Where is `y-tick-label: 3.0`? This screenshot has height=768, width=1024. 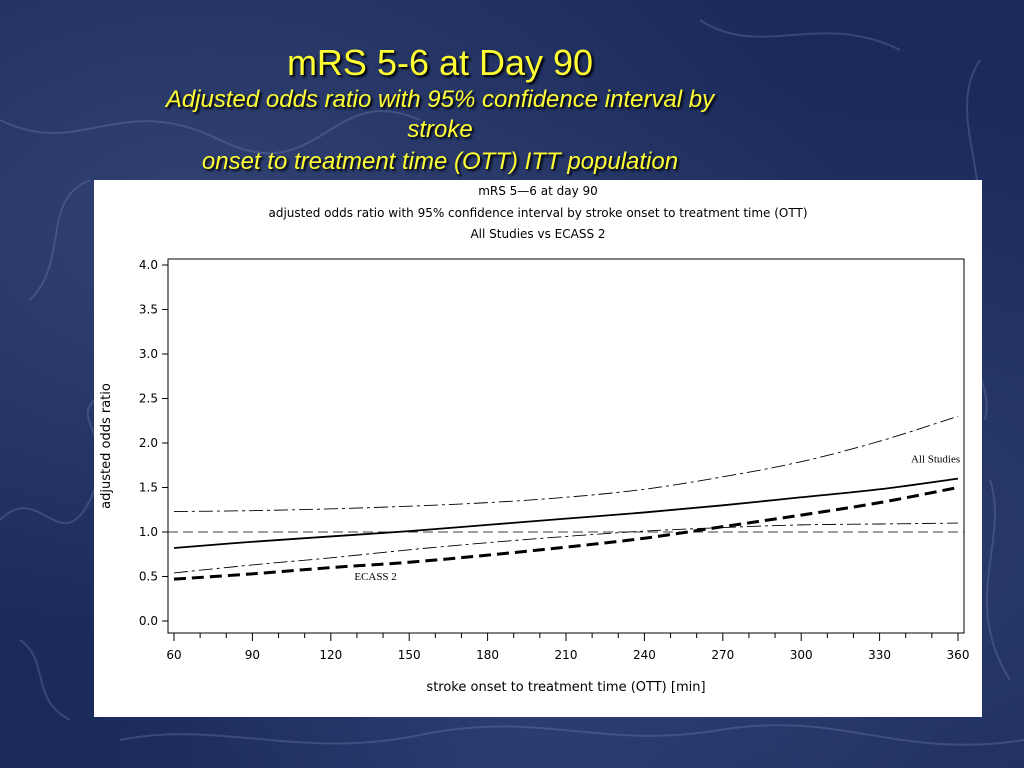 y-tick-label: 3.0 is located at coordinates (148, 354).